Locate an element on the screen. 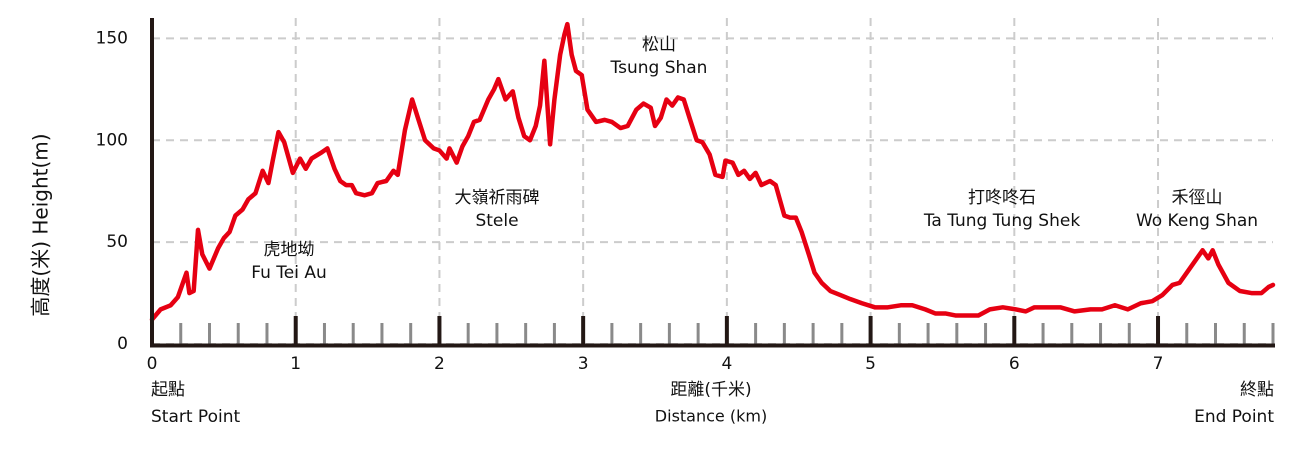 The height and width of the screenshot is (449, 1297). annotation: 打咚咚石 is located at coordinates (1002, 198).